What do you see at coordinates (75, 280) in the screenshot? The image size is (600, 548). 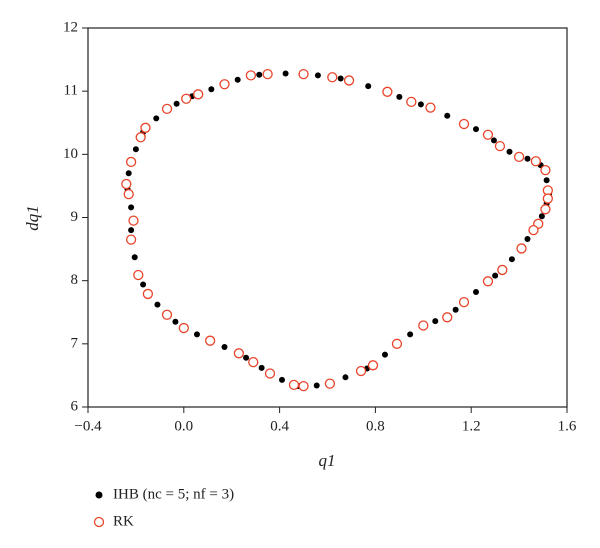 I see `y-tick-label: 8` at bounding box center [75, 280].